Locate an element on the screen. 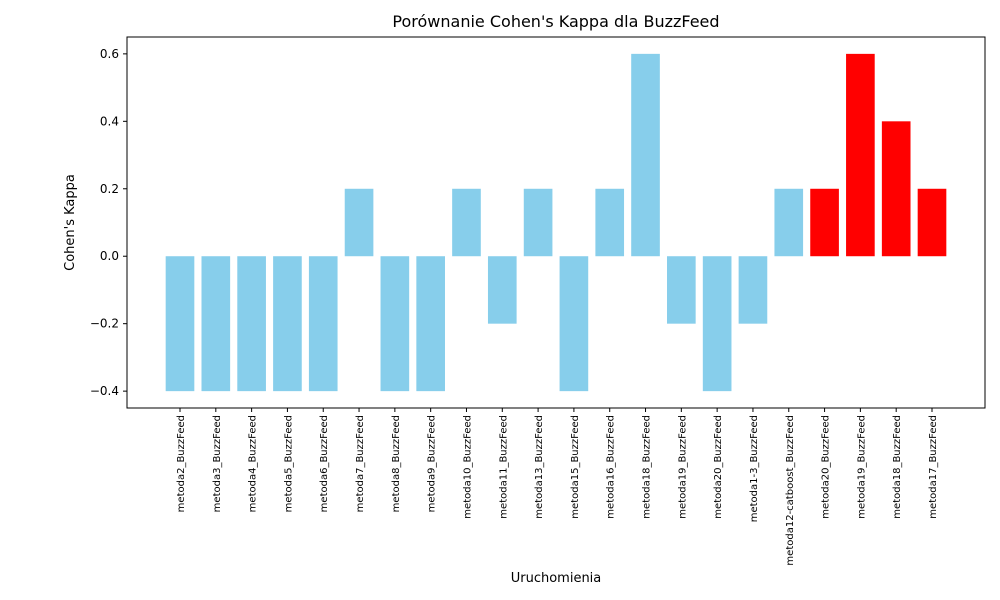 This screenshot has width=1000, height=600. x-tick-label: metoda17_BuzzFeed is located at coordinates (933, 467).